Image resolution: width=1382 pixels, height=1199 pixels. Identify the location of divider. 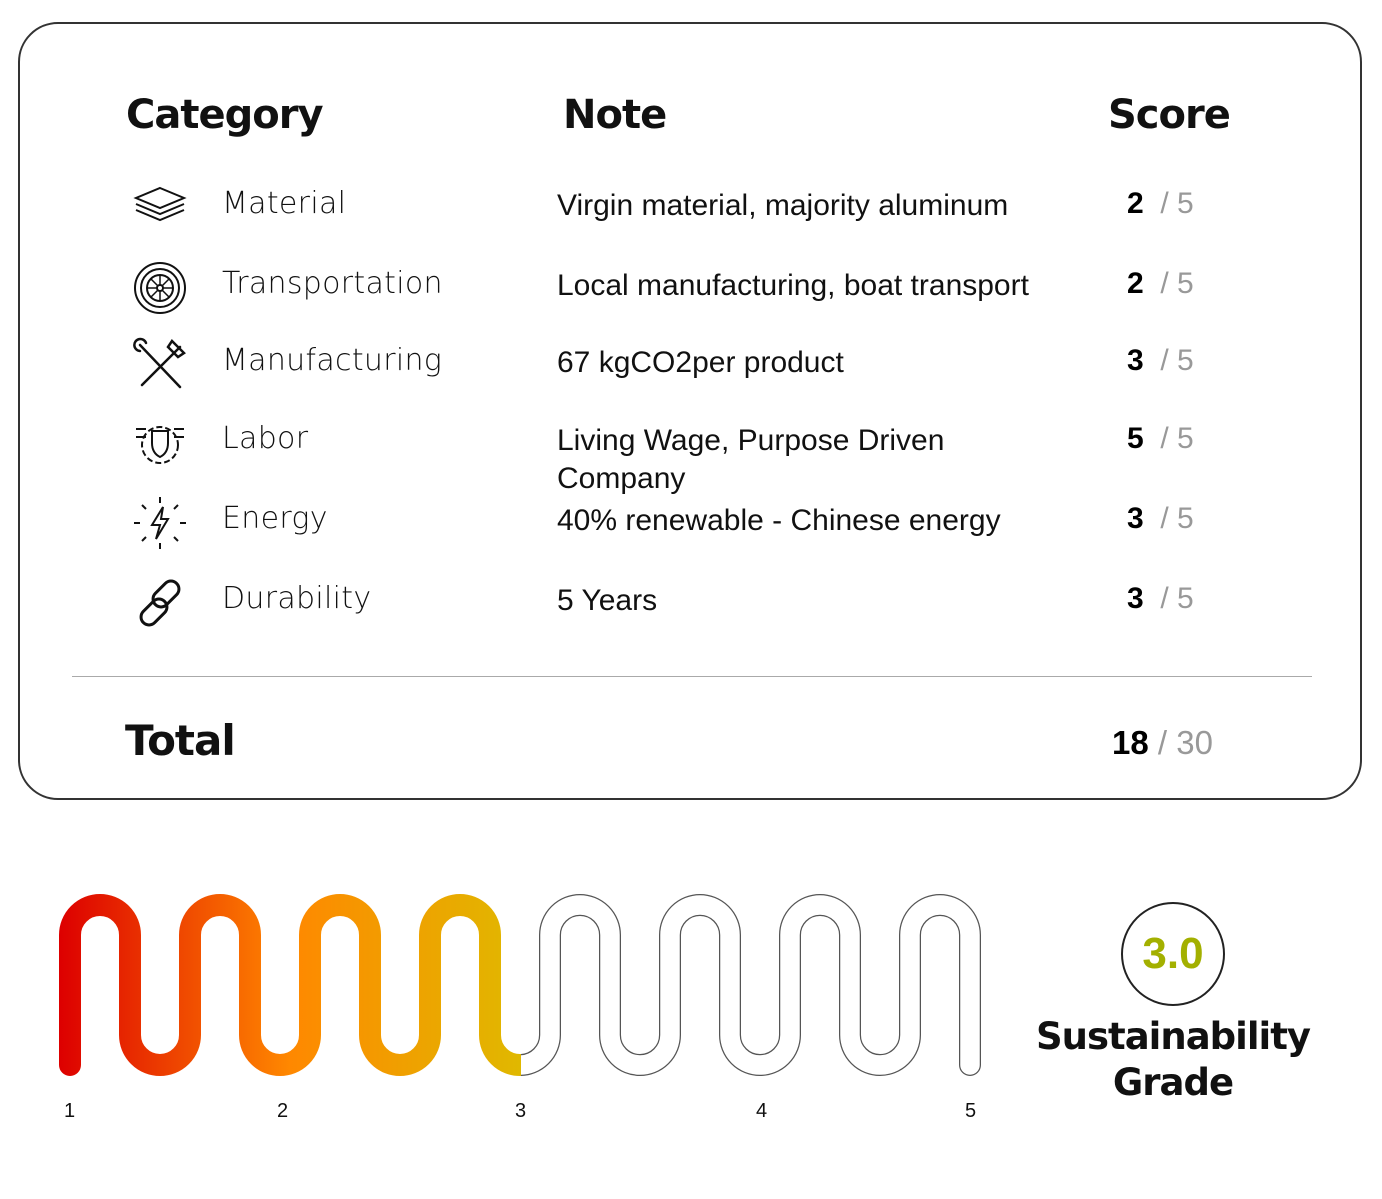
(692, 676).